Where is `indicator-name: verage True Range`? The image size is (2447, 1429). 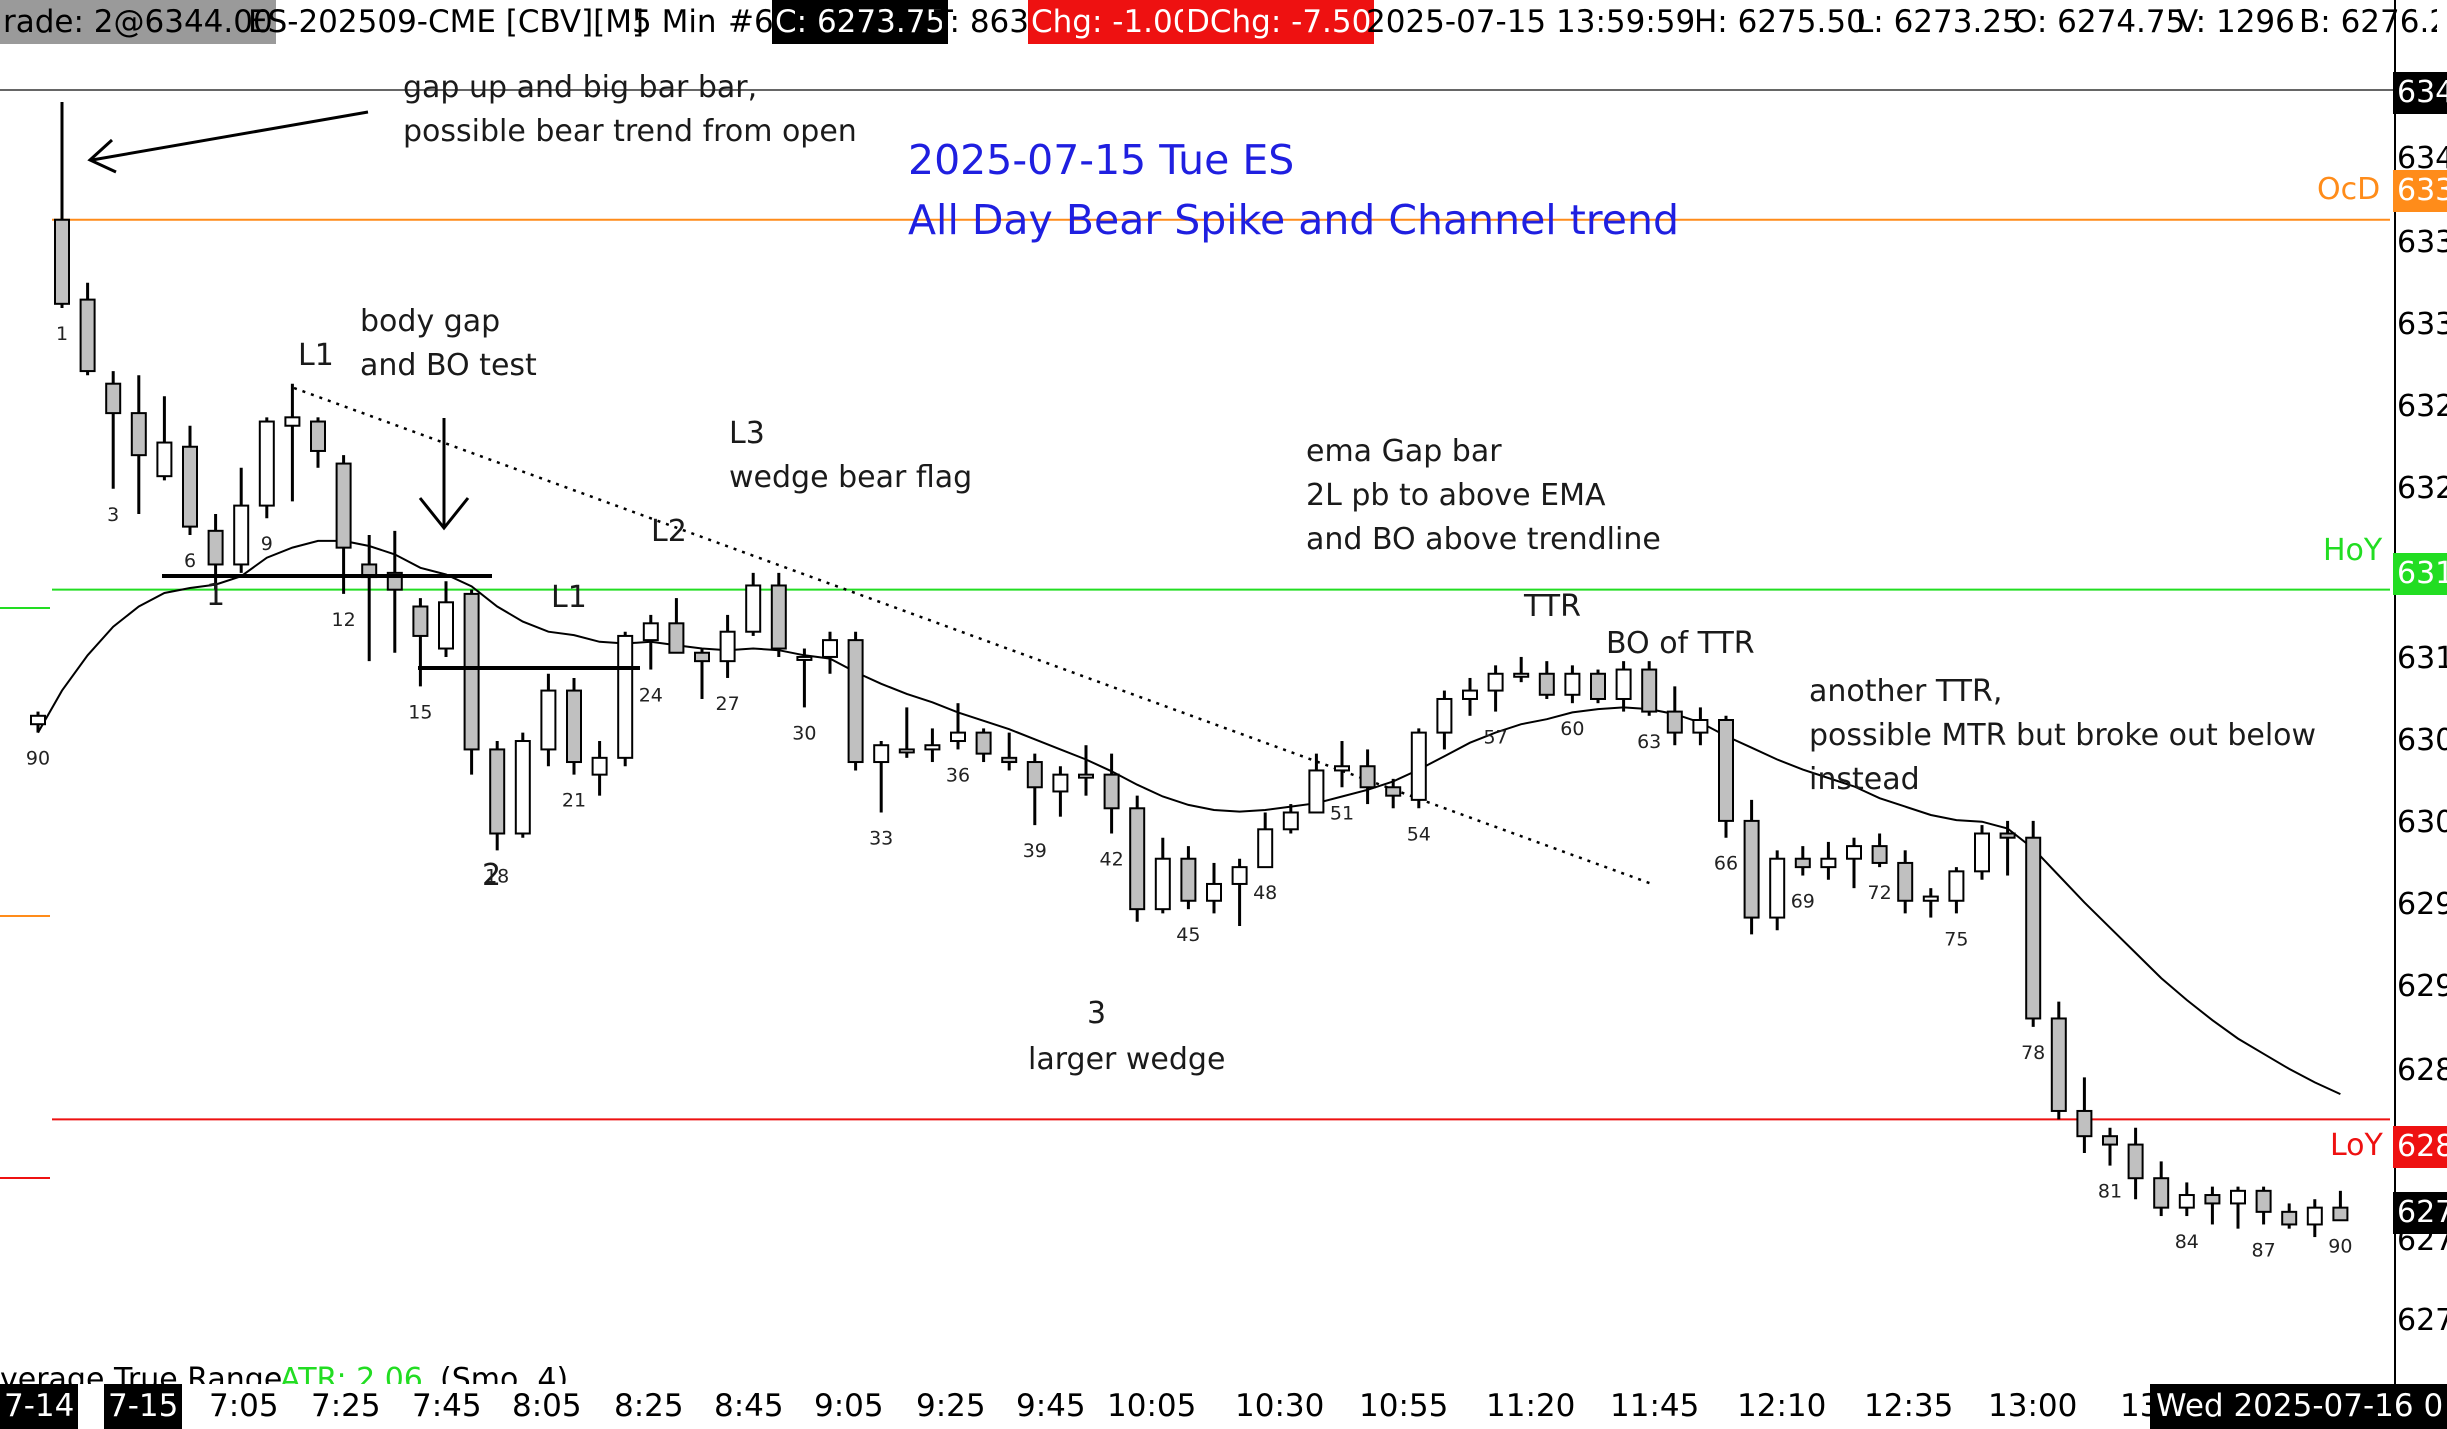 indicator-name: verage True Range is located at coordinates (141, 1373).